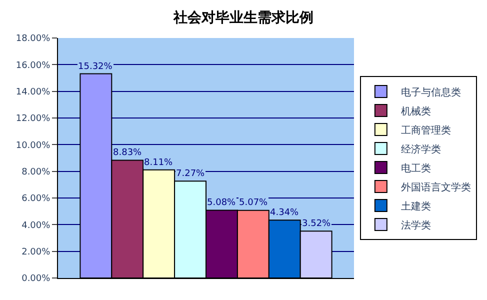 Image resolution: width=487 pixels, height=300 pixels. I want to click on y-tick-label: 8.00%, so click(36, 172).